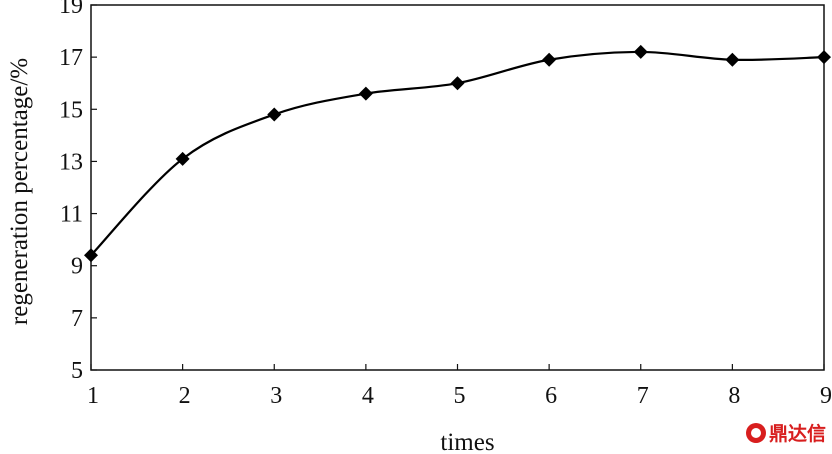 This screenshot has width=832, height=454. I want to click on x-tick-label: 5, so click(460, 396).